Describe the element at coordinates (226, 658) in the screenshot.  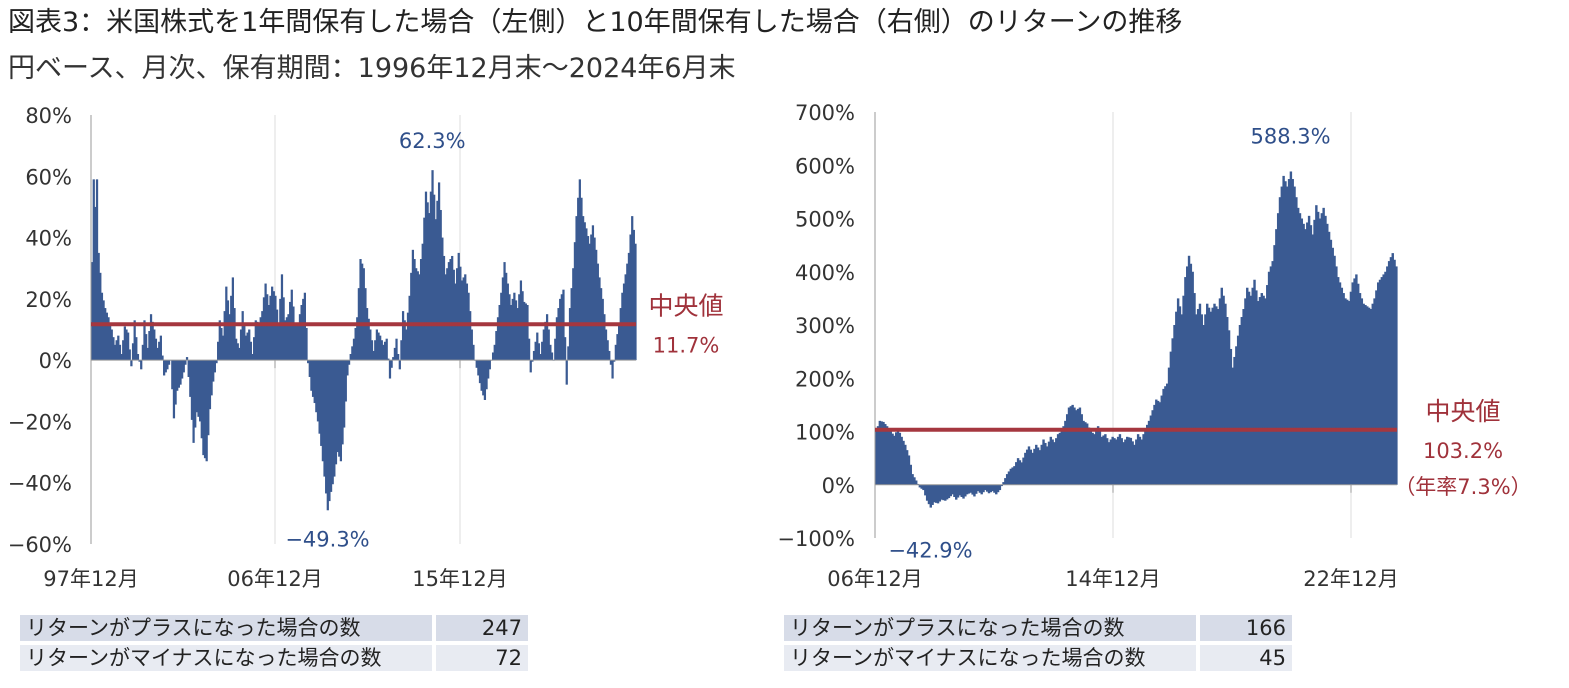
I see `left-negative-count-label: リターンがマイナスになった場合の数` at that location.